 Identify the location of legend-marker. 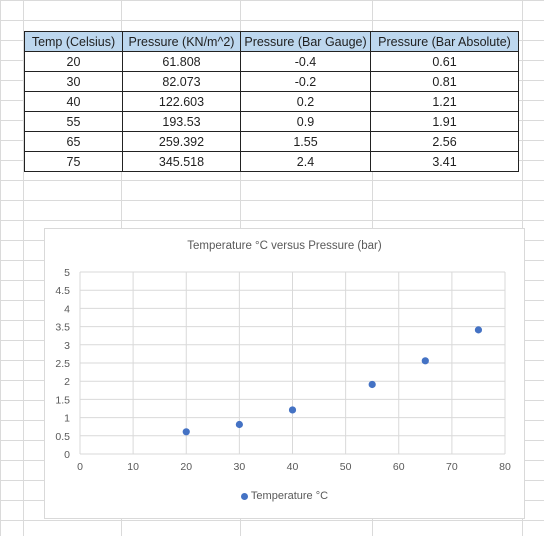
(244, 496).